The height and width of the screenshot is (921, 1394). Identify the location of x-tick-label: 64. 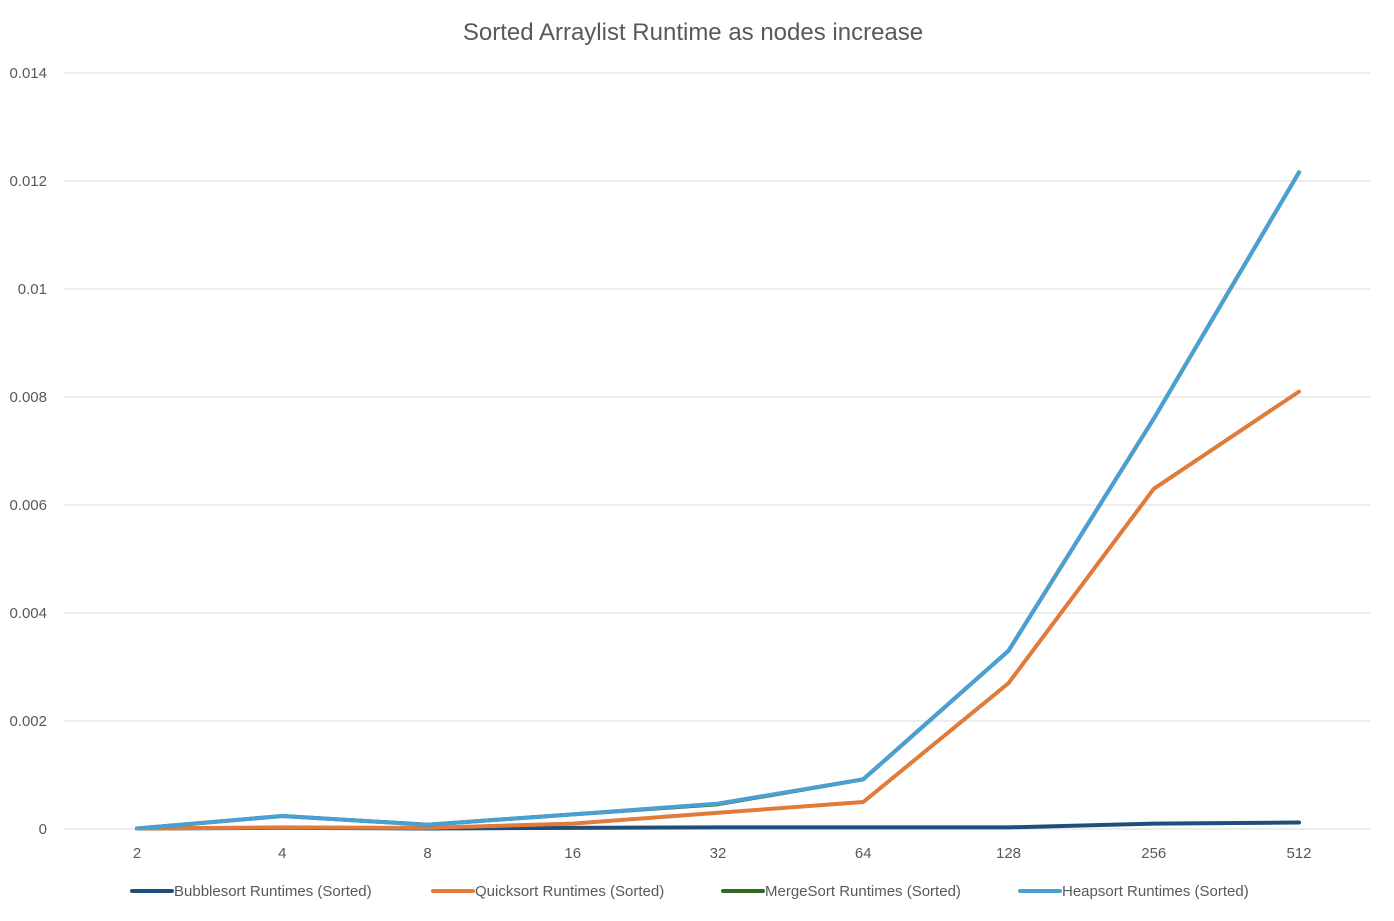
(863, 853).